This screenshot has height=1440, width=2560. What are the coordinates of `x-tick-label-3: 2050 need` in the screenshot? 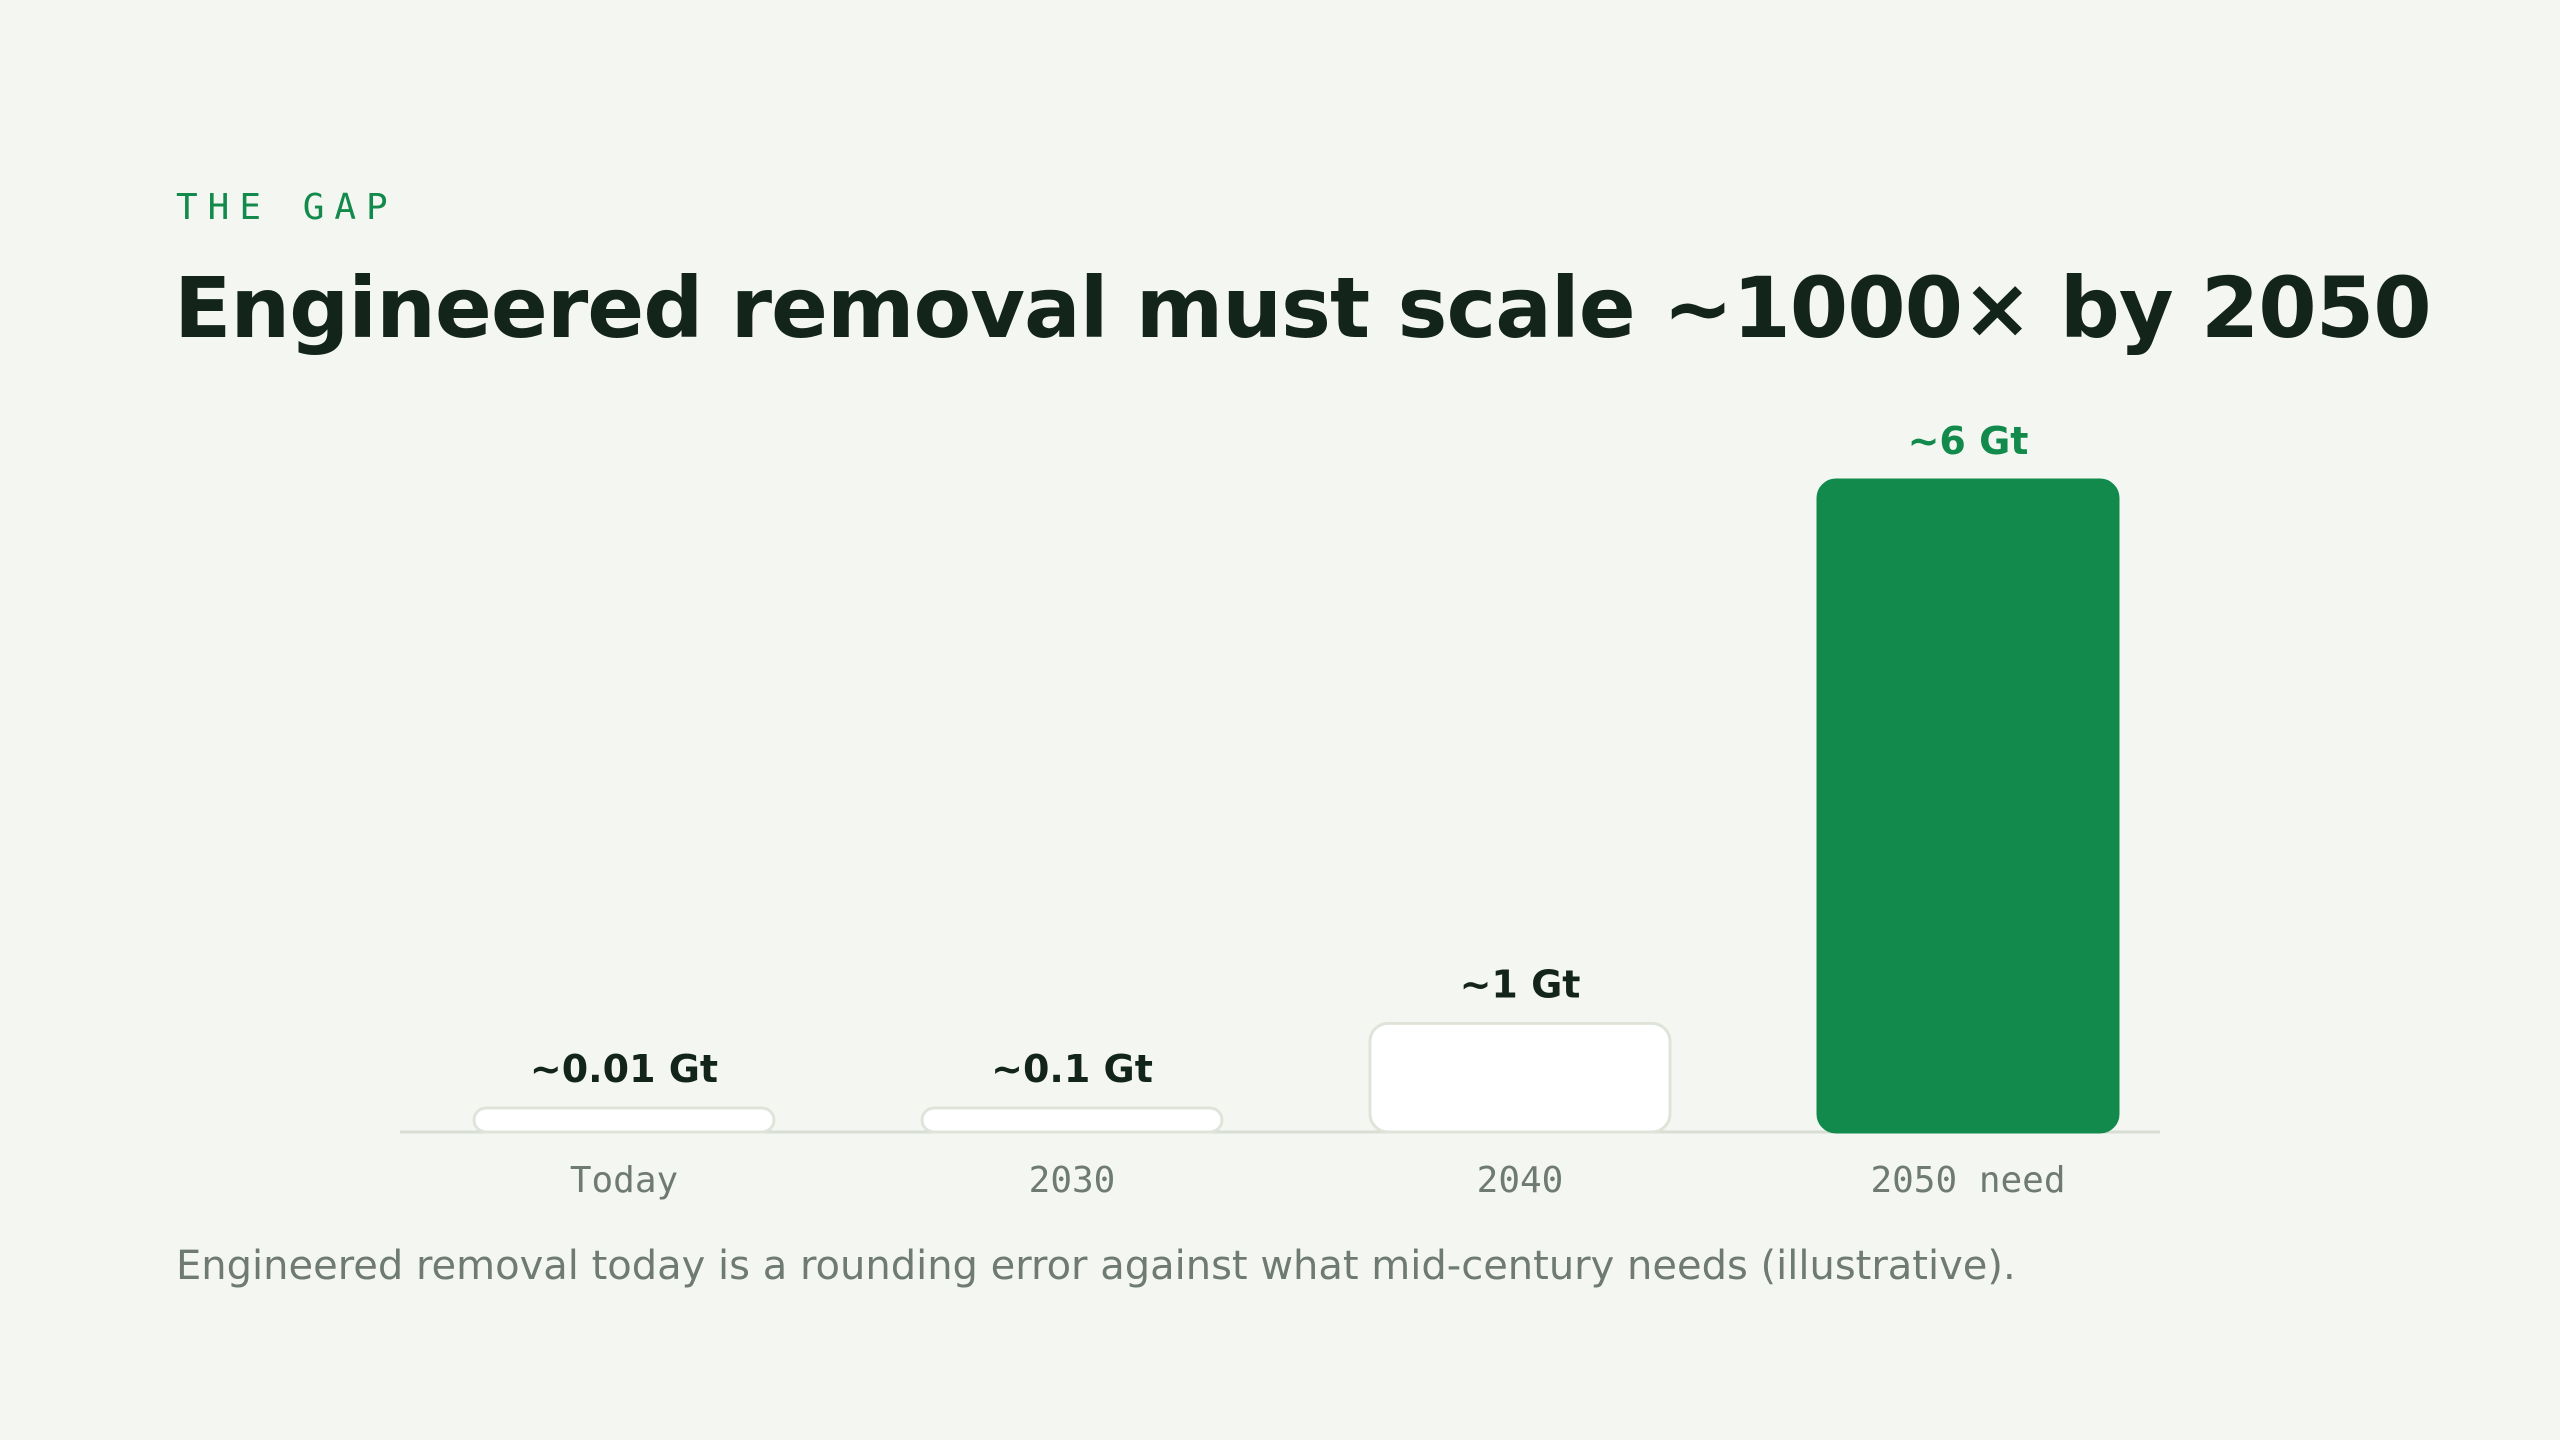 It's located at (1967, 1180).